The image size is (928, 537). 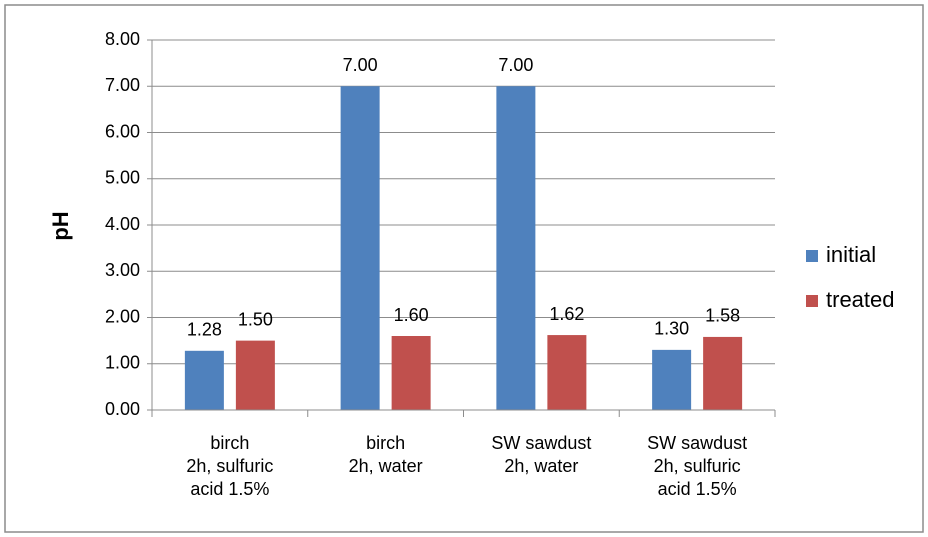 What do you see at coordinates (122, 178) in the screenshot?
I see `y-tick-label: 5.00` at bounding box center [122, 178].